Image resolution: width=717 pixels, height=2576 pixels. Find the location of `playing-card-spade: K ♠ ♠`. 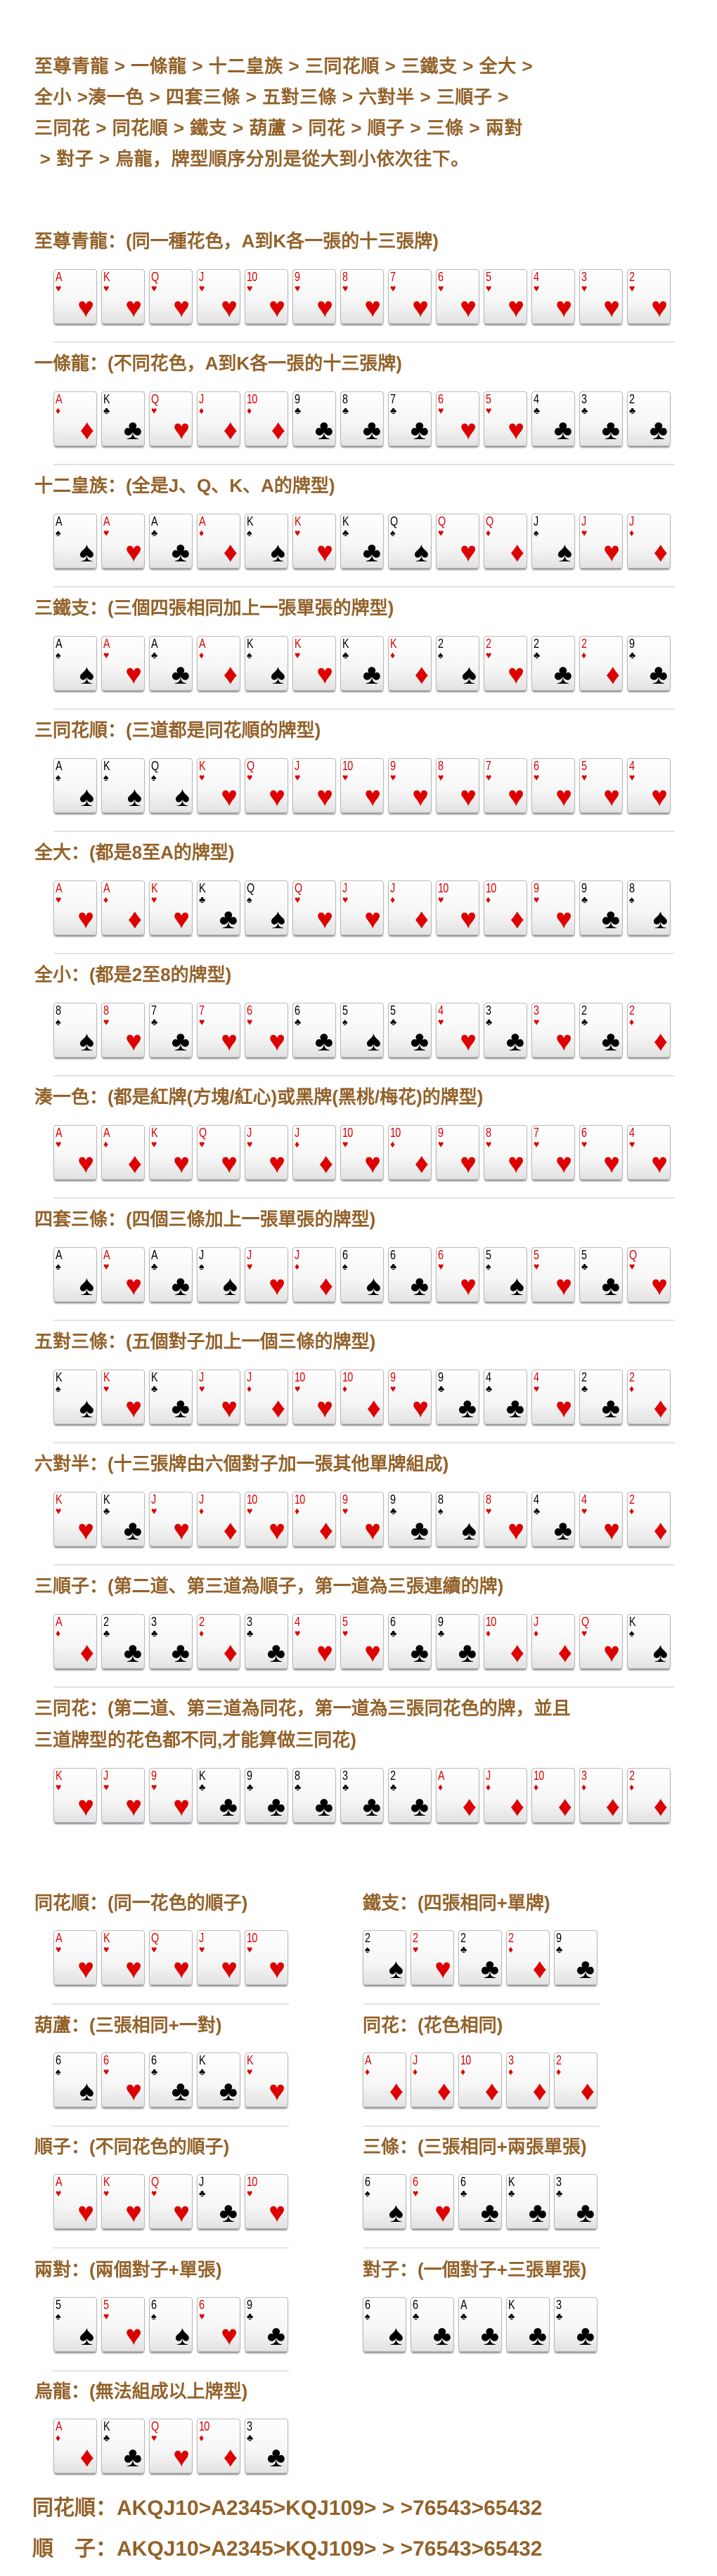

playing-card-spade: K ♠ ♠ is located at coordinates (649, 1641).